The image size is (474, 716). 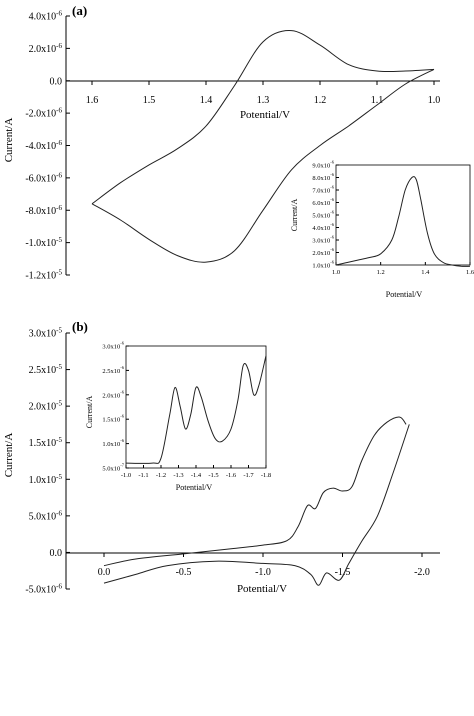 What do you see at coordinates (248, 475) in the screenshot?
I see `panel-b-inset-x-tick-label: -1.7` at bounding box center [248, 475].